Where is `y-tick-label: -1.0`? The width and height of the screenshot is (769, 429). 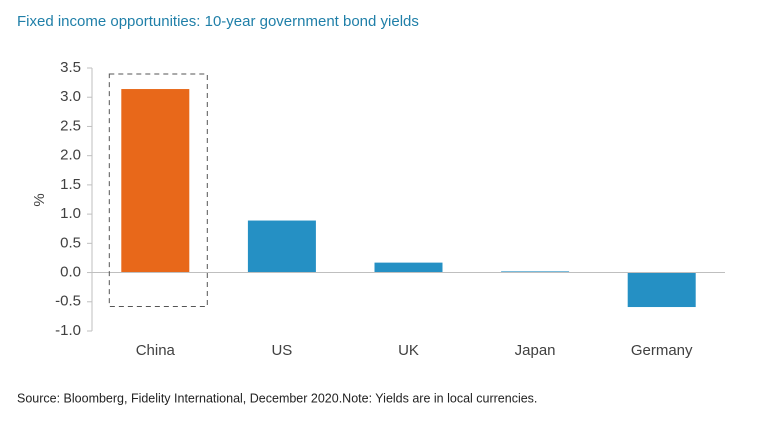
y-tick-label: -1.0 is located at coordinates (68, 330).